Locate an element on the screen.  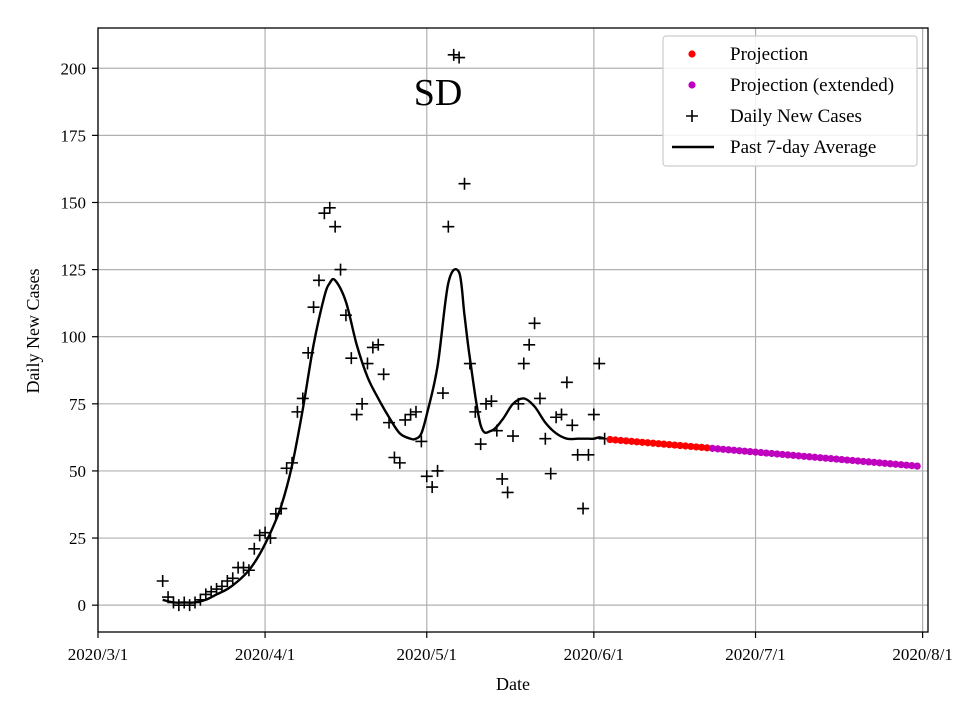
legend-item: Past 7-day Average is located at coordinates (774, 147).